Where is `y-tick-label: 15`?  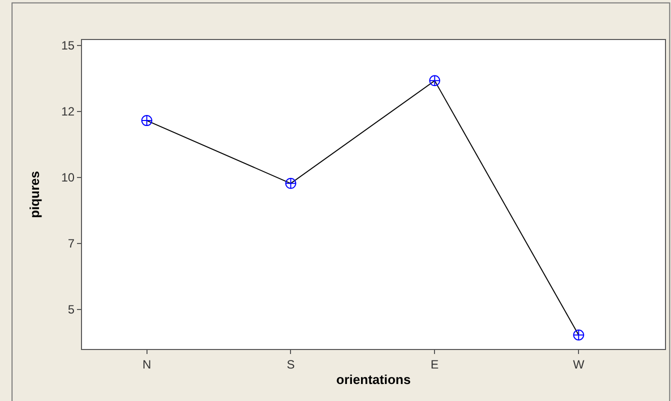 y-tick-label: 15 is located at coordinates (68, 45).